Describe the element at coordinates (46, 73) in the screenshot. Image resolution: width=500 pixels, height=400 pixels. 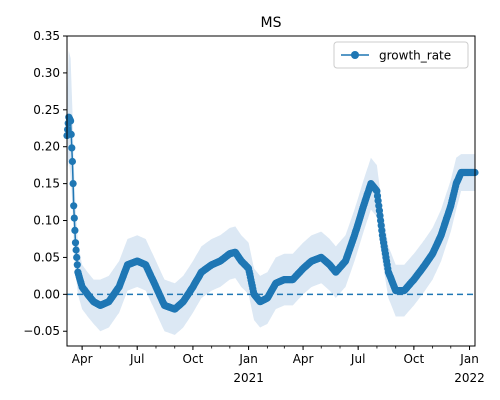
I see `y-tick-label: 0.30` at that location.